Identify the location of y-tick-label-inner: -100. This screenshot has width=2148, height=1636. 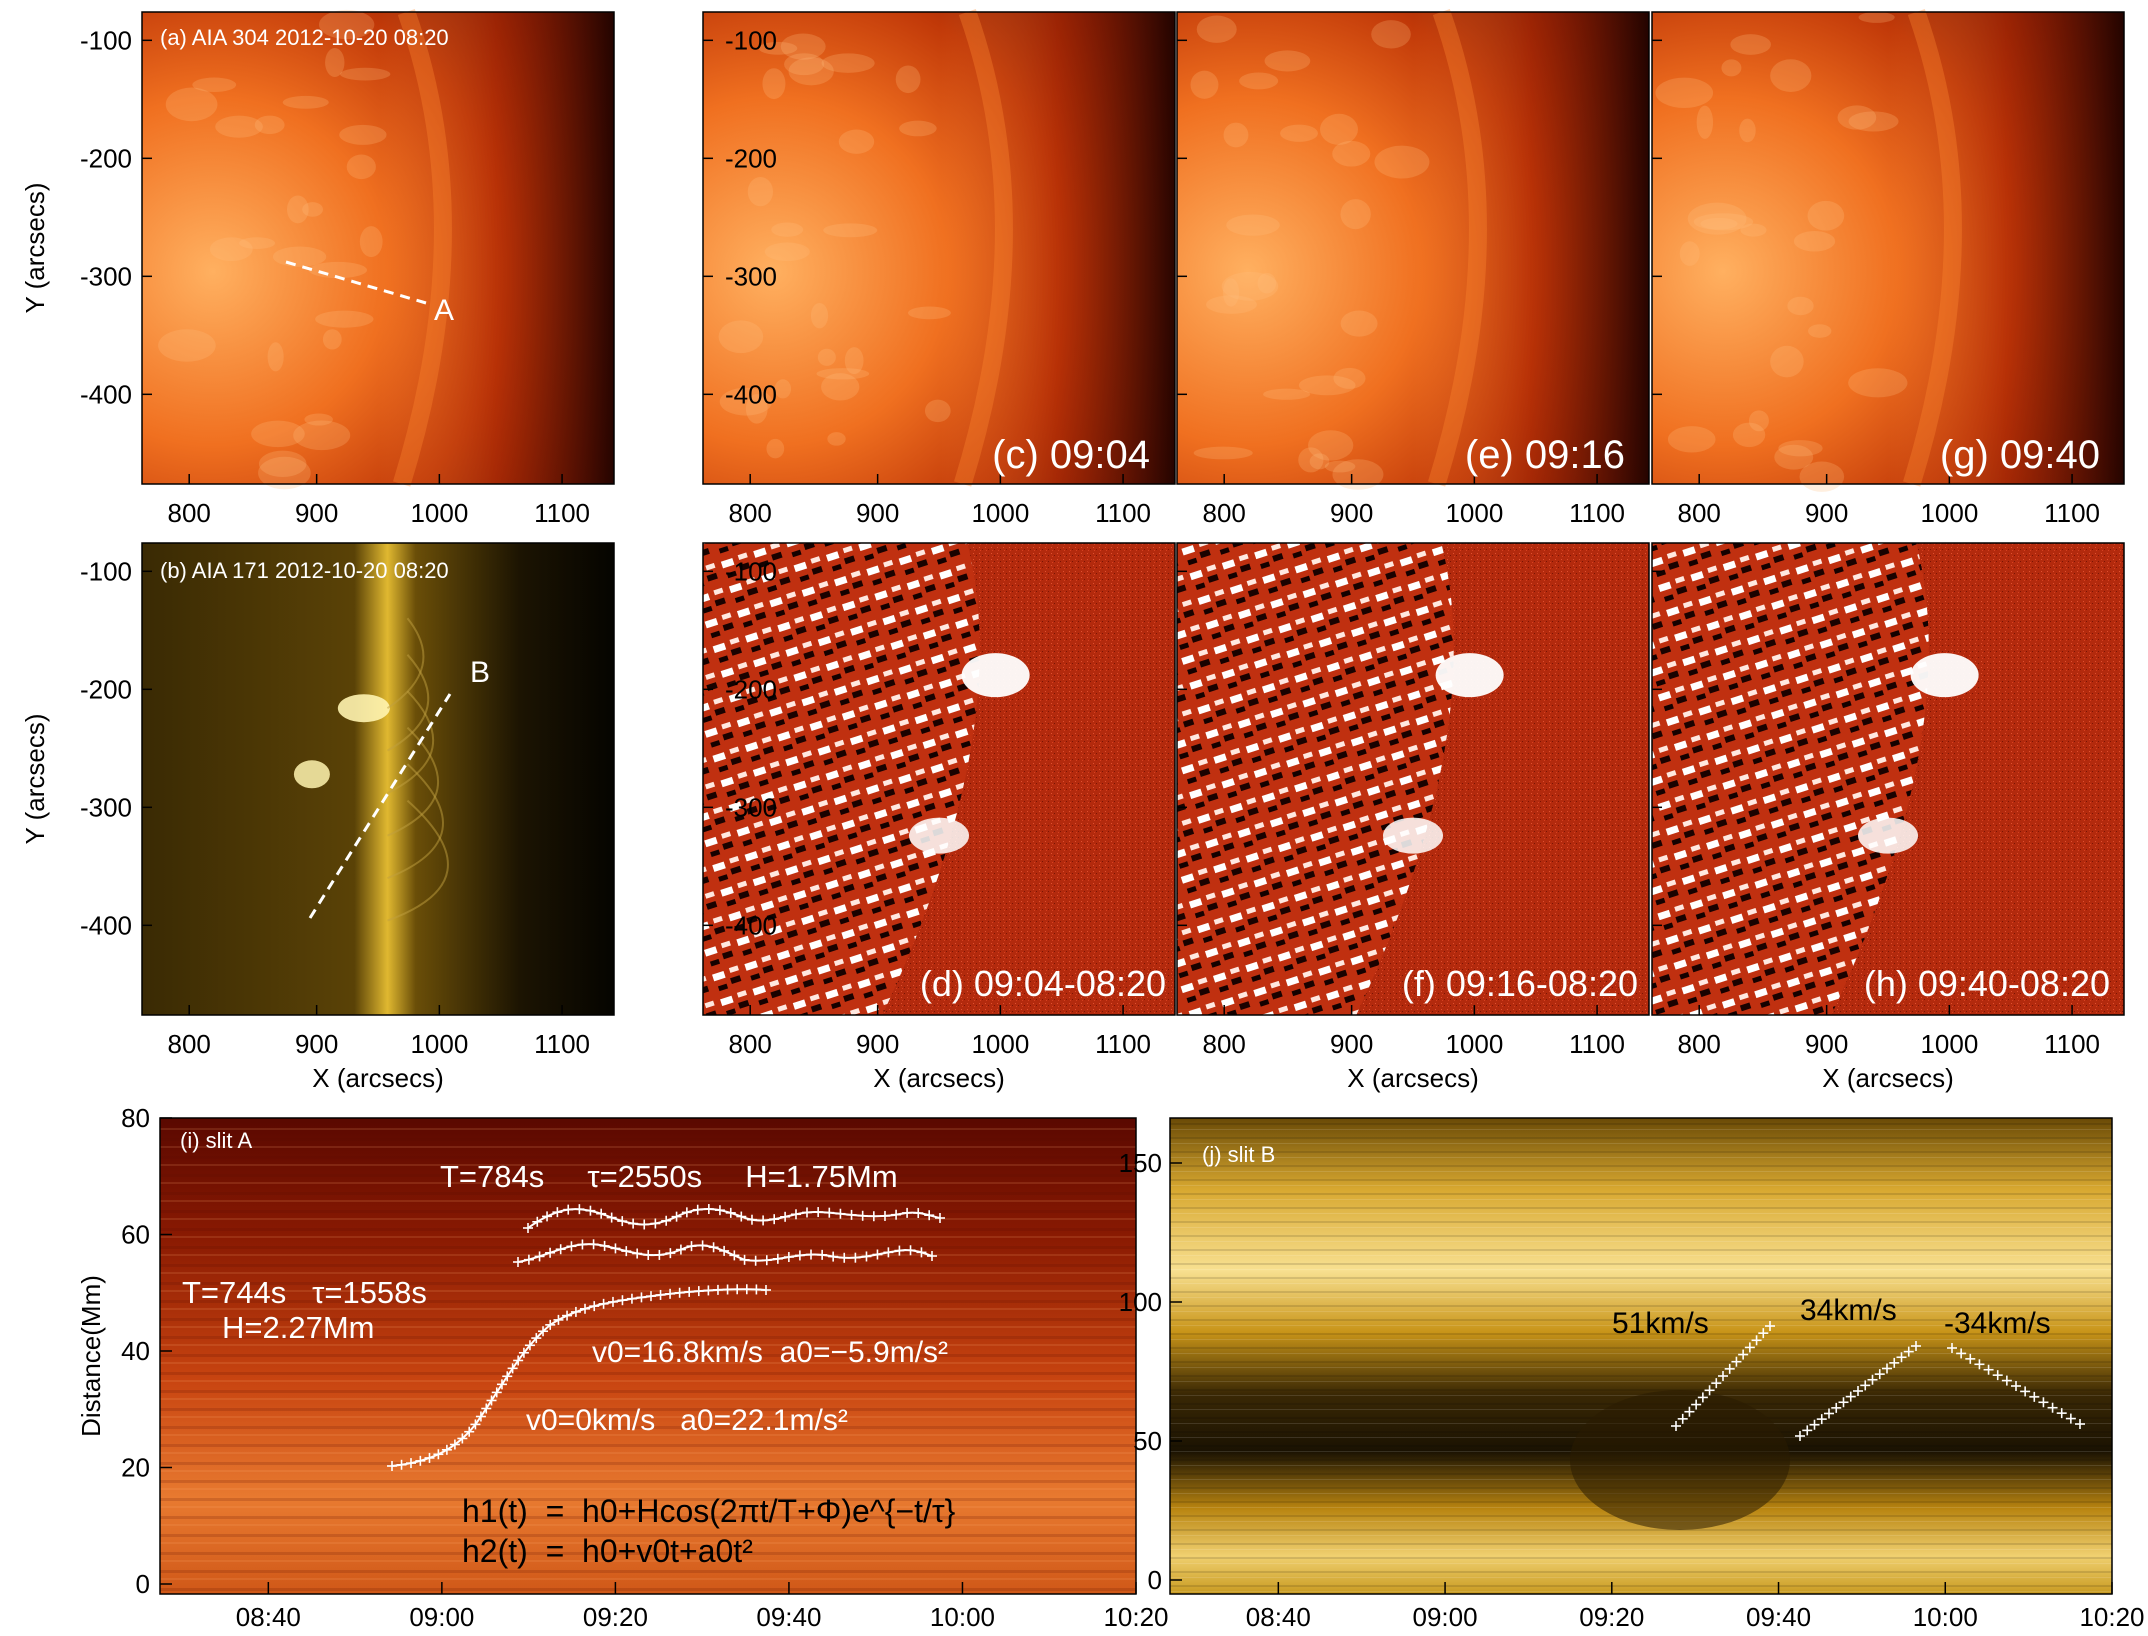
(751, 40).